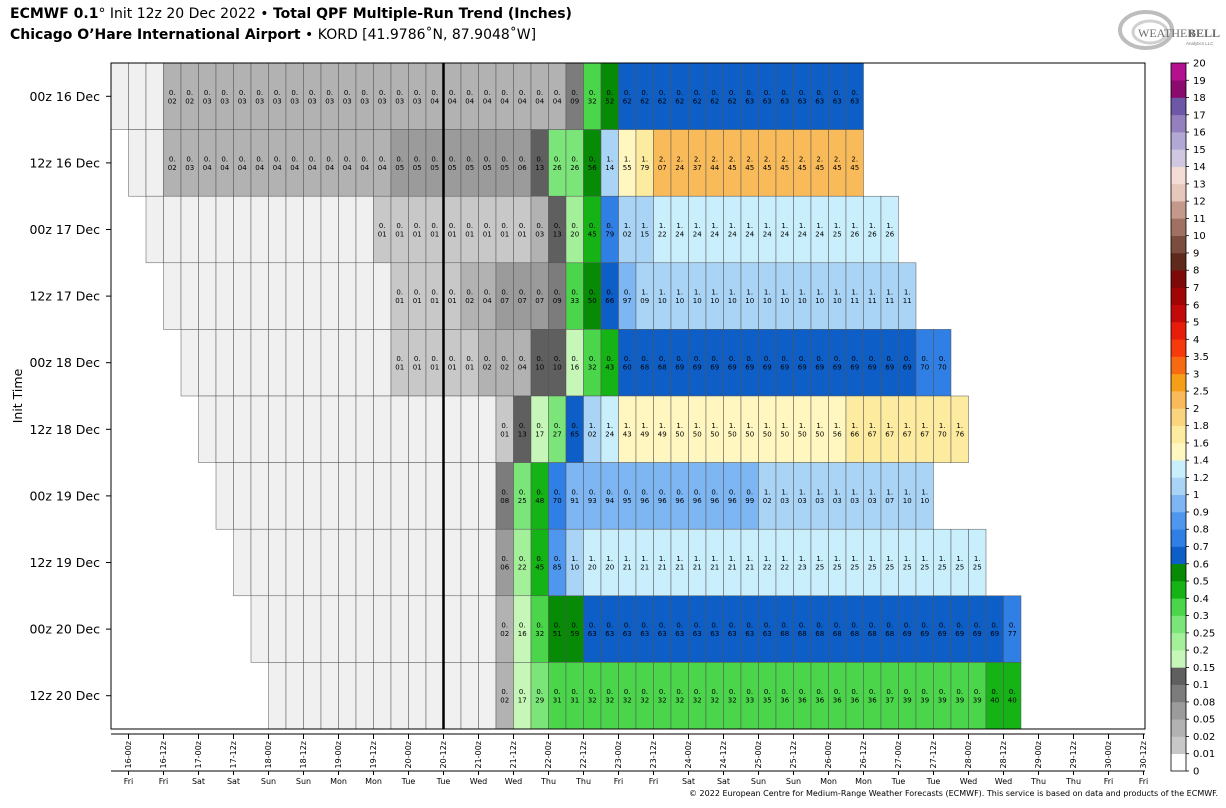  What do you see at coordinates (749, 159) in the screenshot?
I see `cell-value-label: 2.` at bounding box center [749, 159].